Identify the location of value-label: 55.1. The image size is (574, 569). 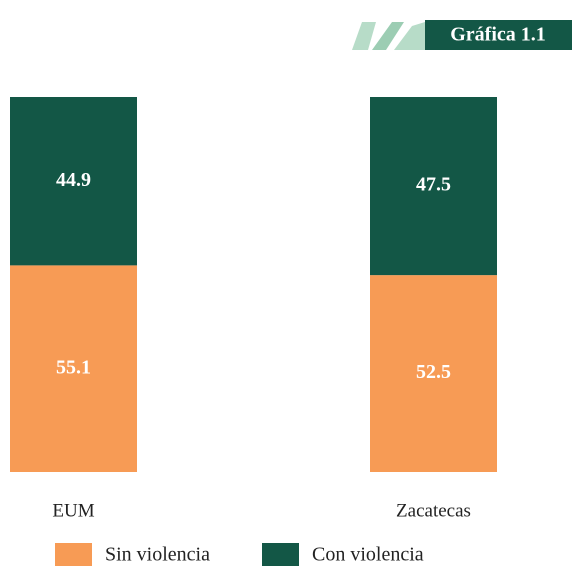
(73, 367).